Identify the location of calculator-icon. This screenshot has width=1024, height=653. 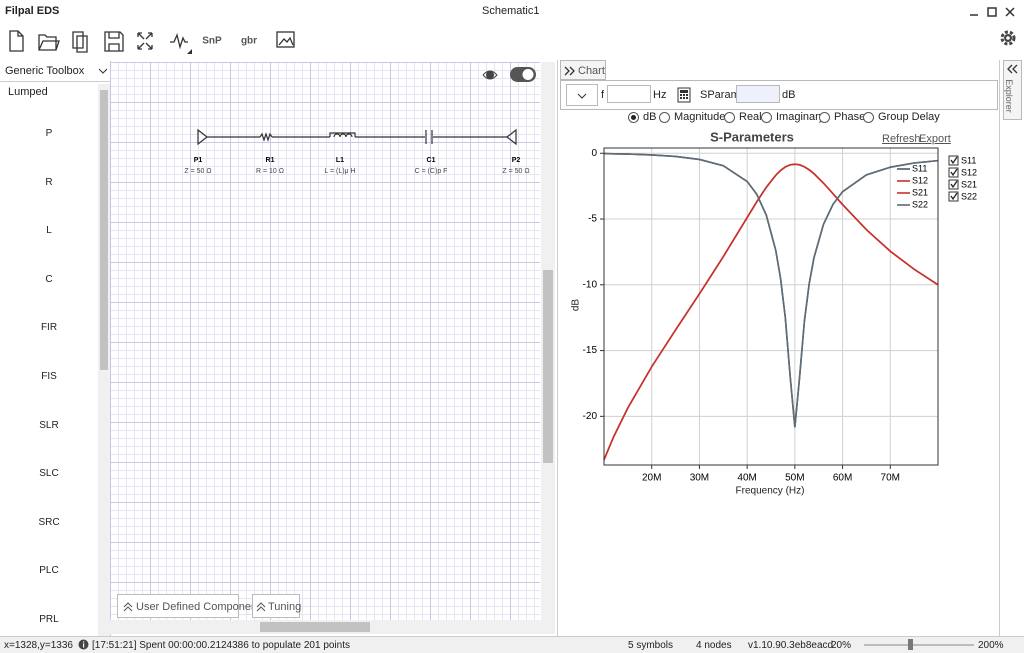
(684, 95).